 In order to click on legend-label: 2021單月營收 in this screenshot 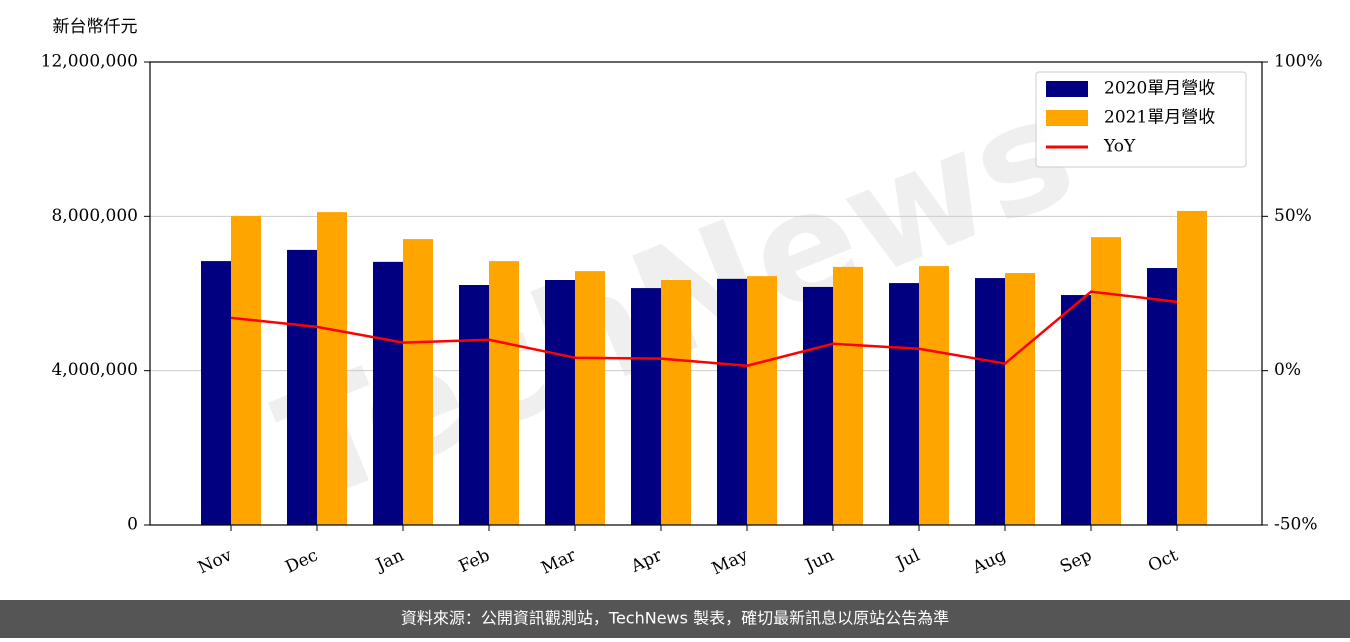, I will do `click(1159, 118)`.